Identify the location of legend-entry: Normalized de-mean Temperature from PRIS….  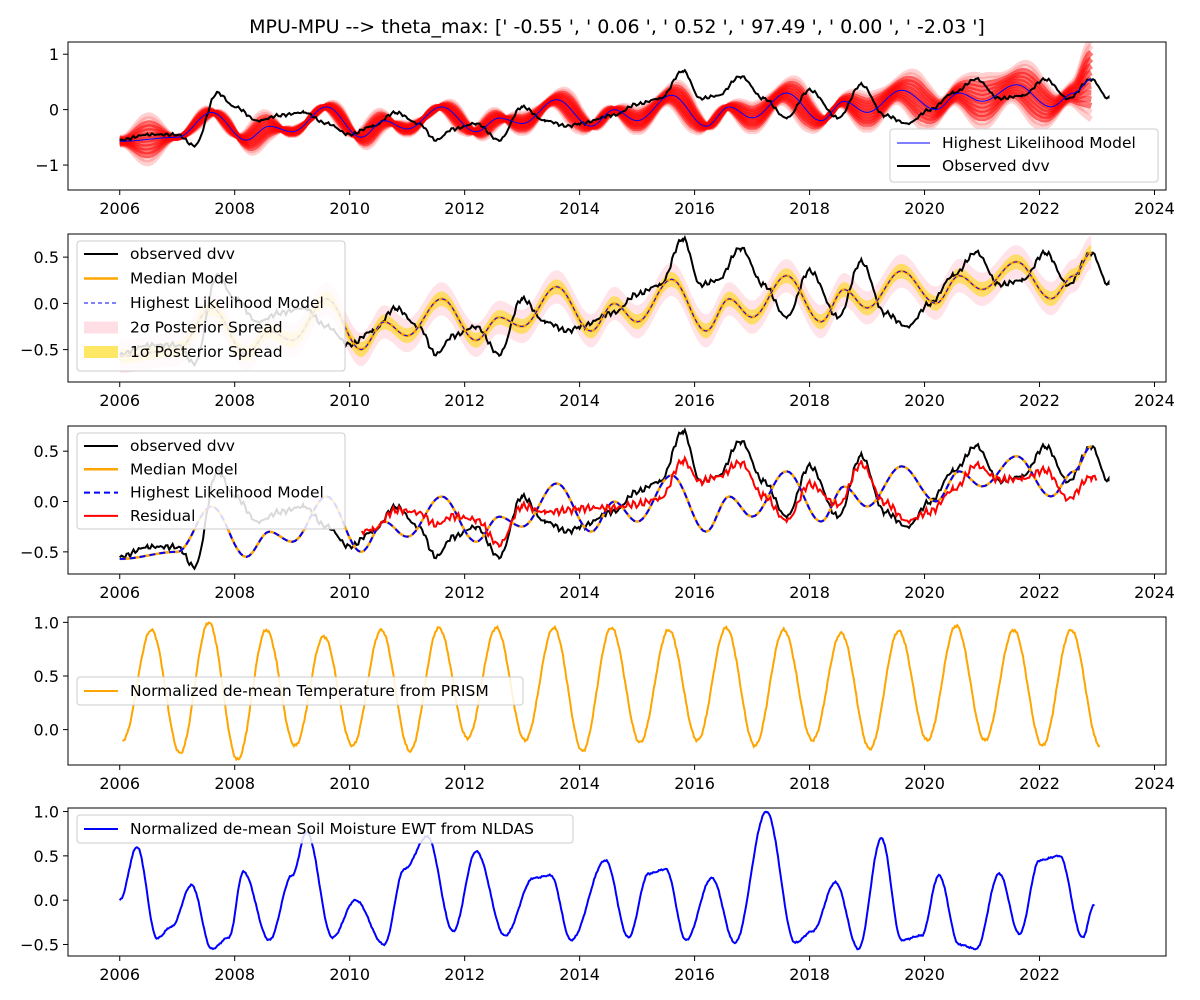
(309, 691).